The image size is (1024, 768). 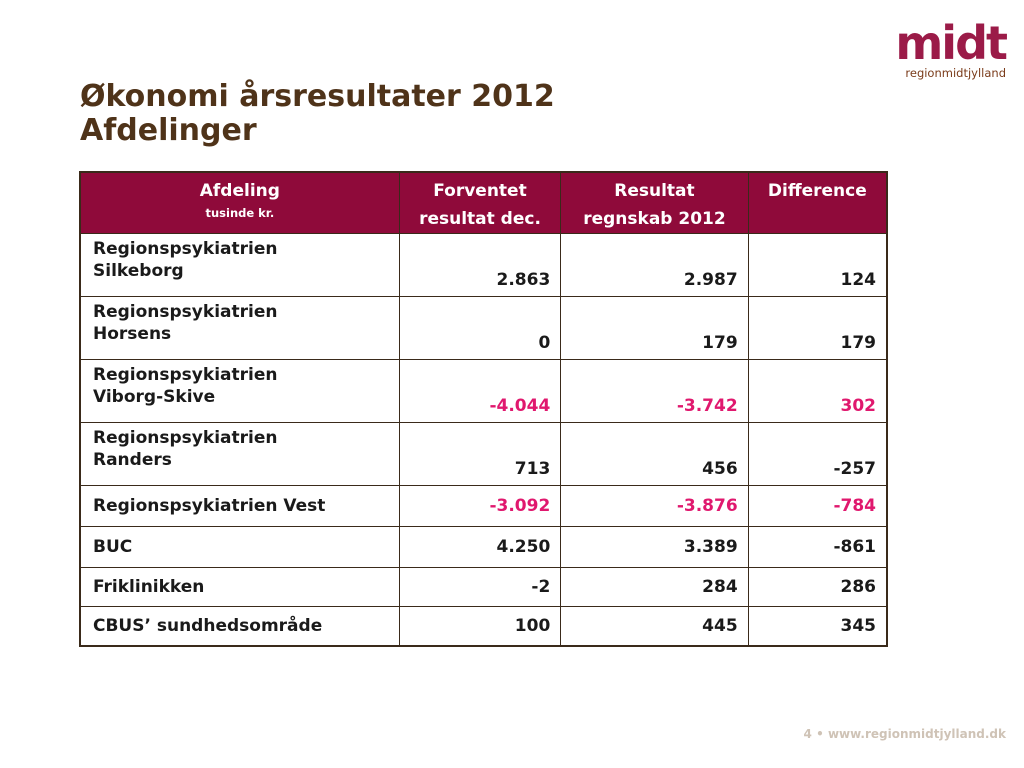 What do you see at coordinates (239, 265) in the screenshot?
I see `row-name: Regionspsykiatrien Silkeborg` at bounding box center [239, 265].